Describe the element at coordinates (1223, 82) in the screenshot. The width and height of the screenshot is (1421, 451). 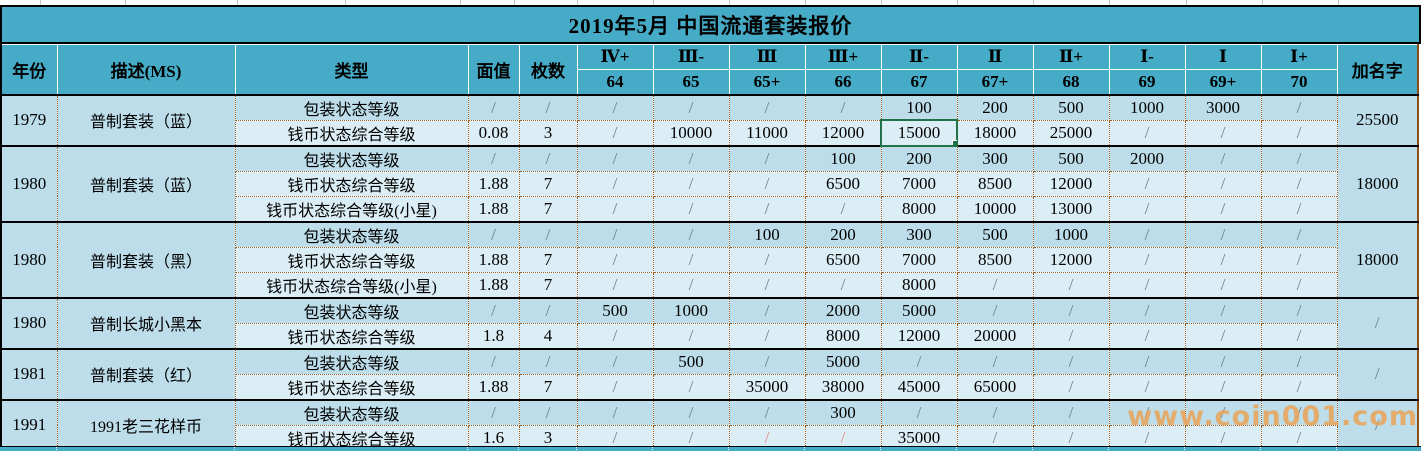
I see `header-grade-num-69+: 69+` at that location.